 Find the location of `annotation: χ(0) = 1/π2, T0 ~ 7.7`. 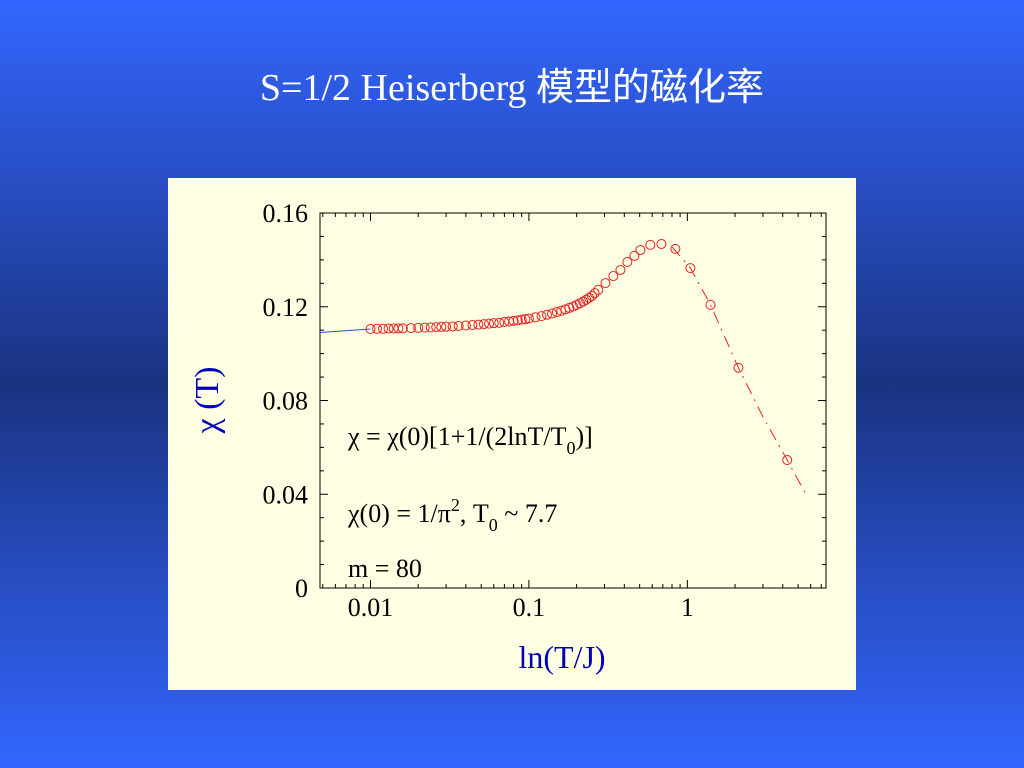

annotation: χ(0) = 1/π2, T0 ~ 7.7 is located at coordinates (452, 515).